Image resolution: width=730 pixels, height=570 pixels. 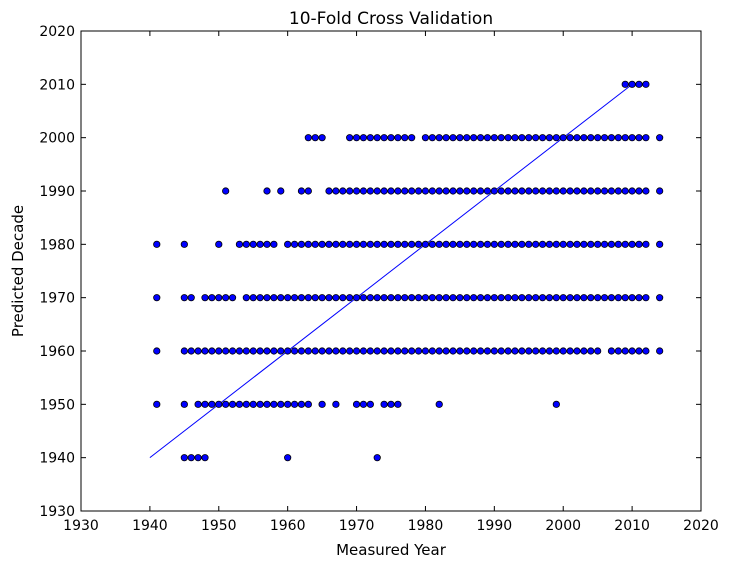 What do you see at coordinates (632, 526) in the screenshot?
I see `x-tick-label: 2010` at bounding box center [632, 526].